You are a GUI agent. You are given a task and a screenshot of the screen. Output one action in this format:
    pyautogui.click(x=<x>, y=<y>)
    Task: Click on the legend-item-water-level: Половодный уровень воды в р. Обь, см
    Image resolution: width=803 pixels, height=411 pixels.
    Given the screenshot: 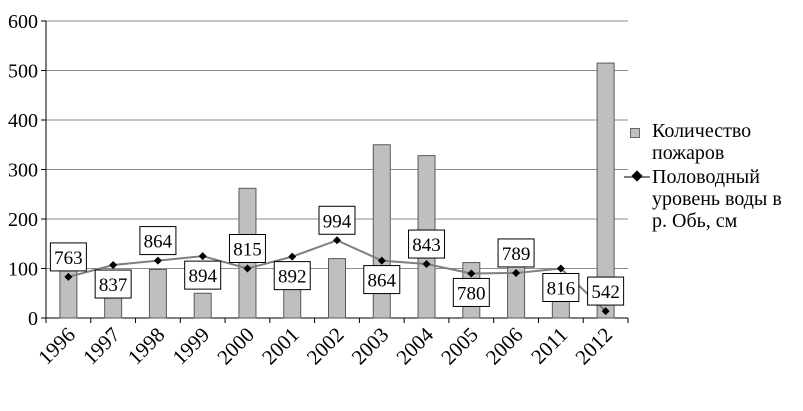 What is the action you would take?
    pyautogui.click(x=711, y=199)
    